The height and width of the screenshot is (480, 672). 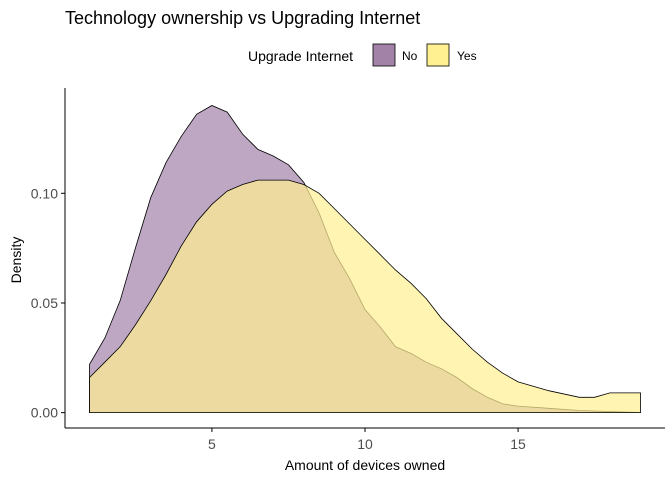 I want to click on x-axis-title: Amount of devices owned, so click(x=365, y=465).